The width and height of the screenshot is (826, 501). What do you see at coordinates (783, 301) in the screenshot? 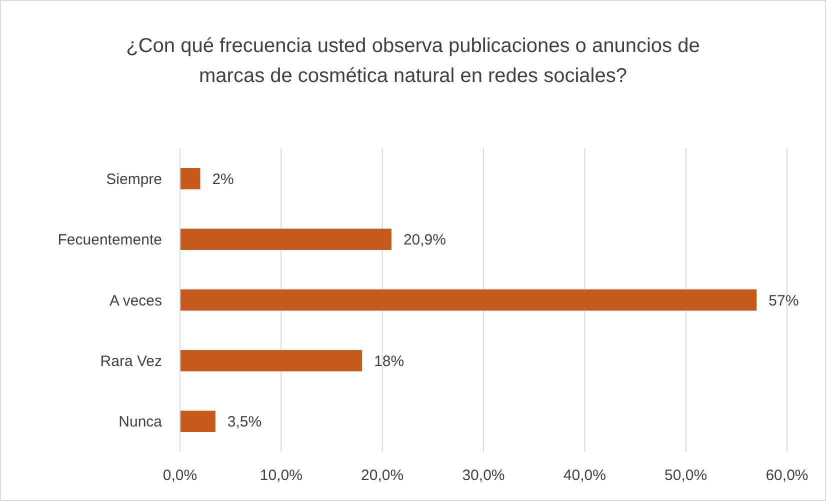
I see `data-label: 57%` at bounding box center [783, 301].